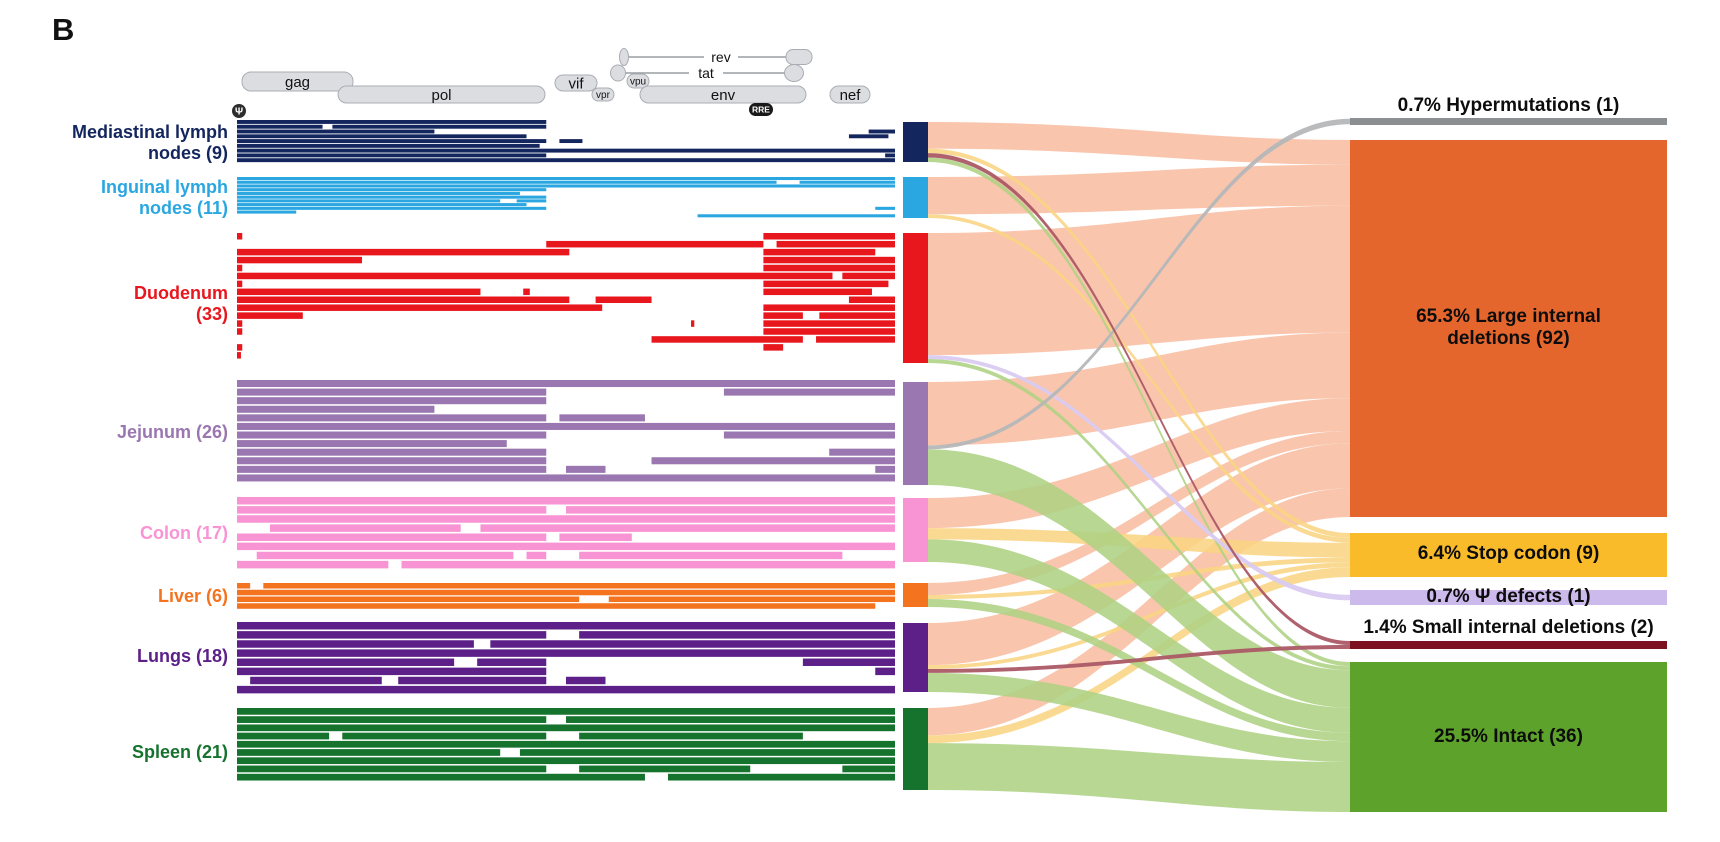 The width and height of the screenshot is (1720, 842). Describe the element at coordinates (566, 658) in the screenshot. I see `tissue-block-lungs` at that location.